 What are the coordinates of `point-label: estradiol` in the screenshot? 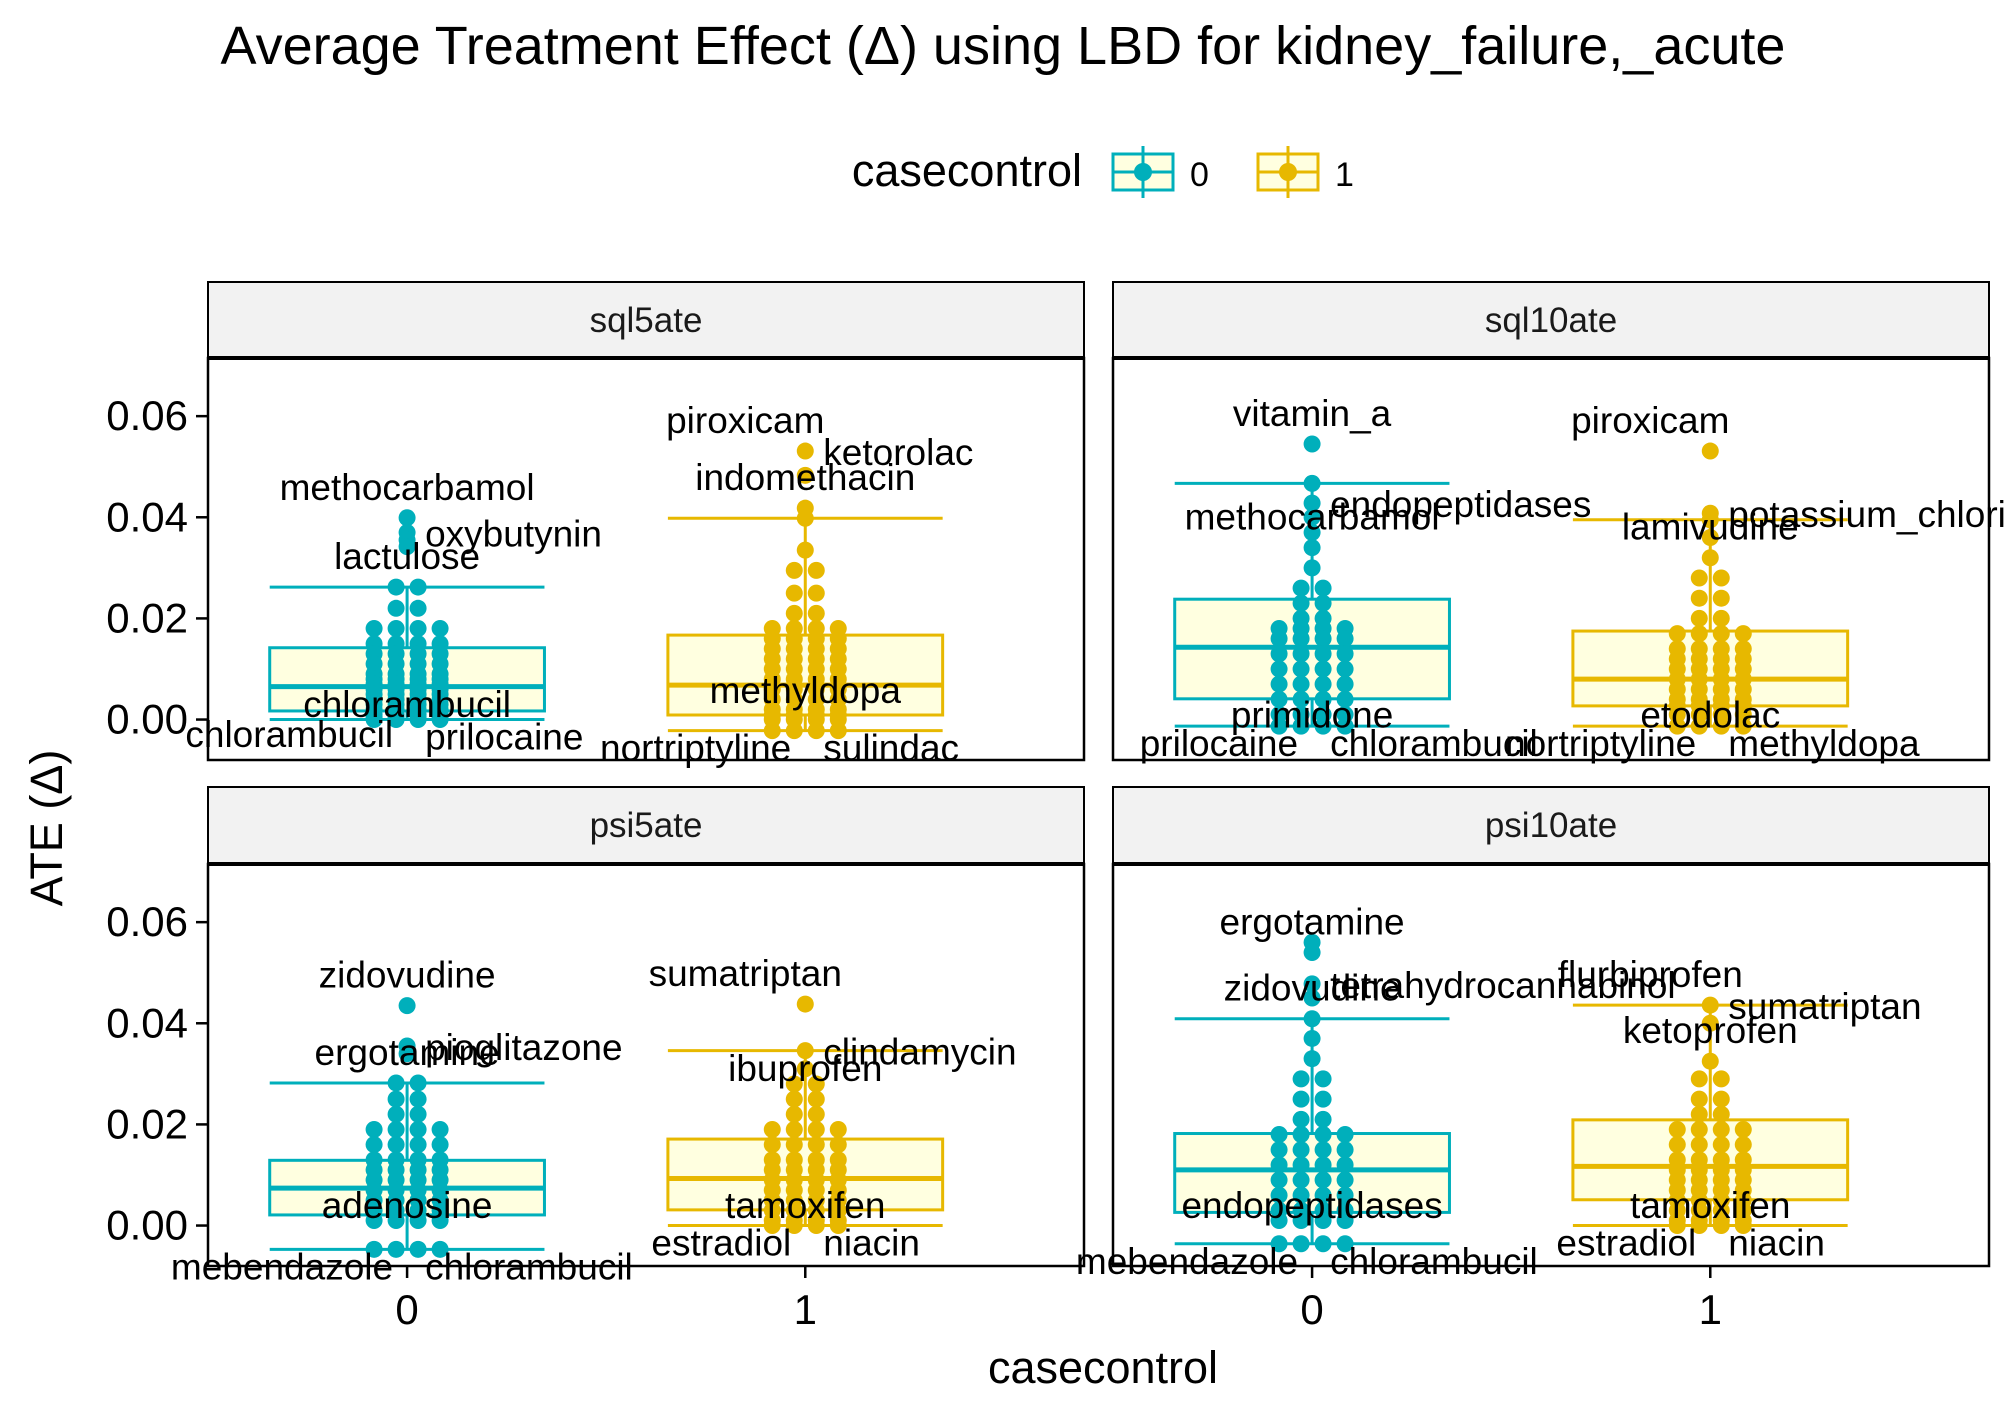 It's located at (721, 1243).